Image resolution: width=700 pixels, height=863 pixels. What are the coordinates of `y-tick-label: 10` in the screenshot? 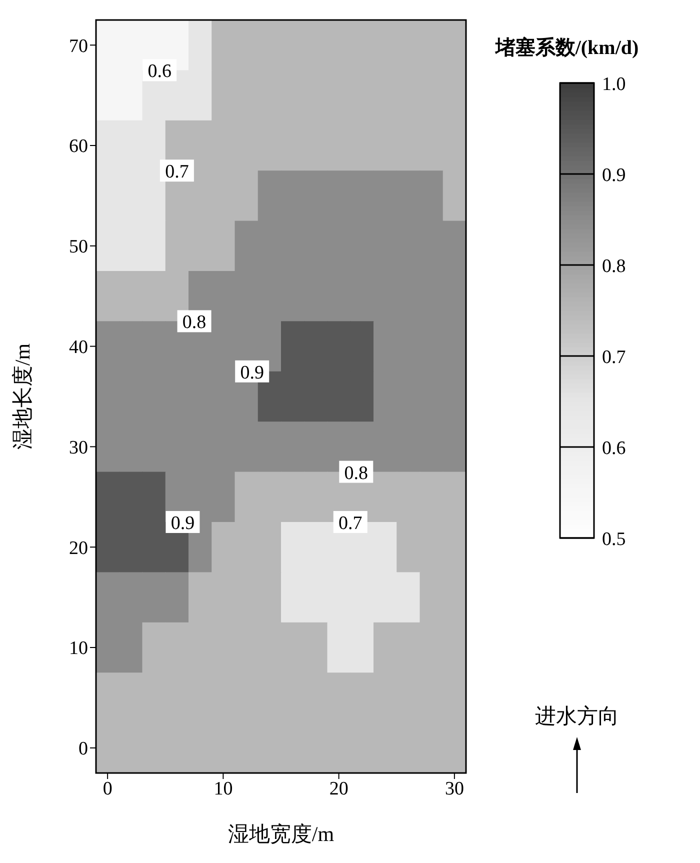 It's located at (78, 649).